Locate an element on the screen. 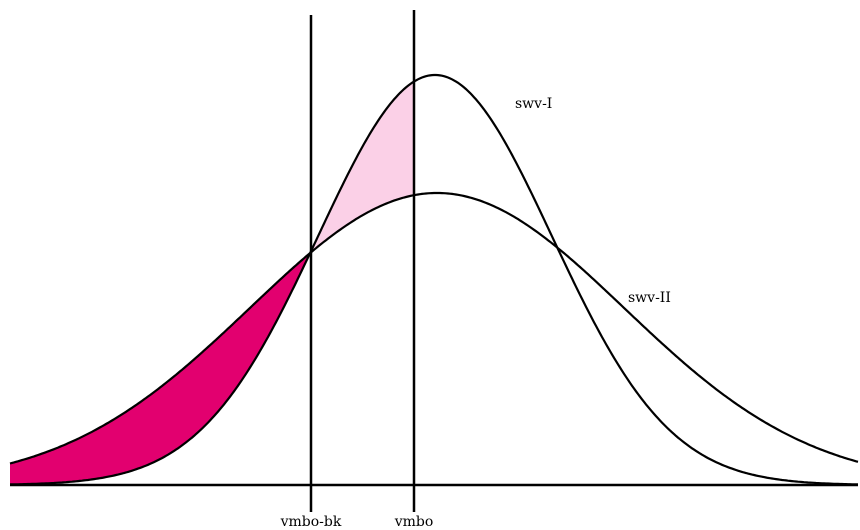  marker-label: vmbo is located at coordinates (414, 522).